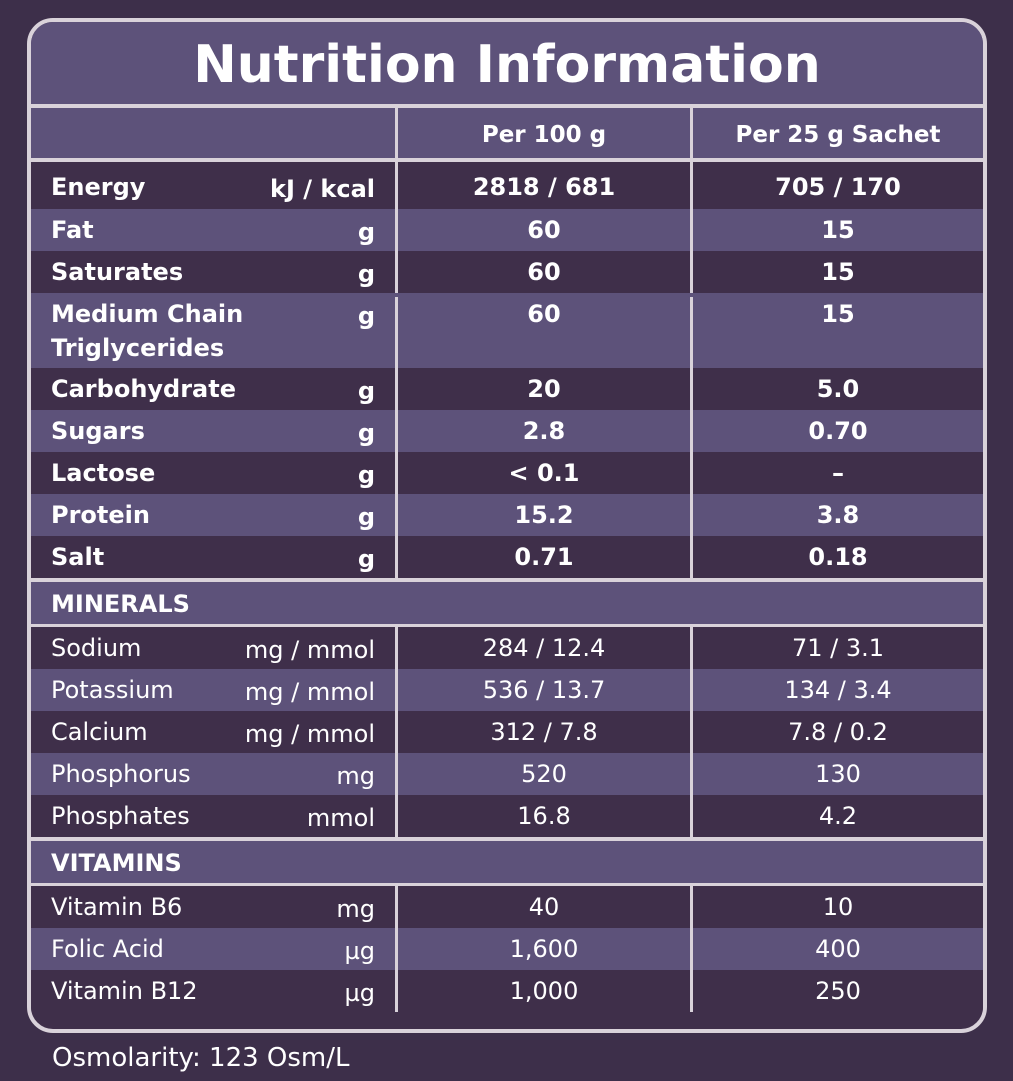 The width and height of the screenshot is (1013, 1081). What do you see at coordinates (836, 133) in the screenshot?
I see `column-per-sachet: Per 25 g Sachet` at bounding box center [836, 133].